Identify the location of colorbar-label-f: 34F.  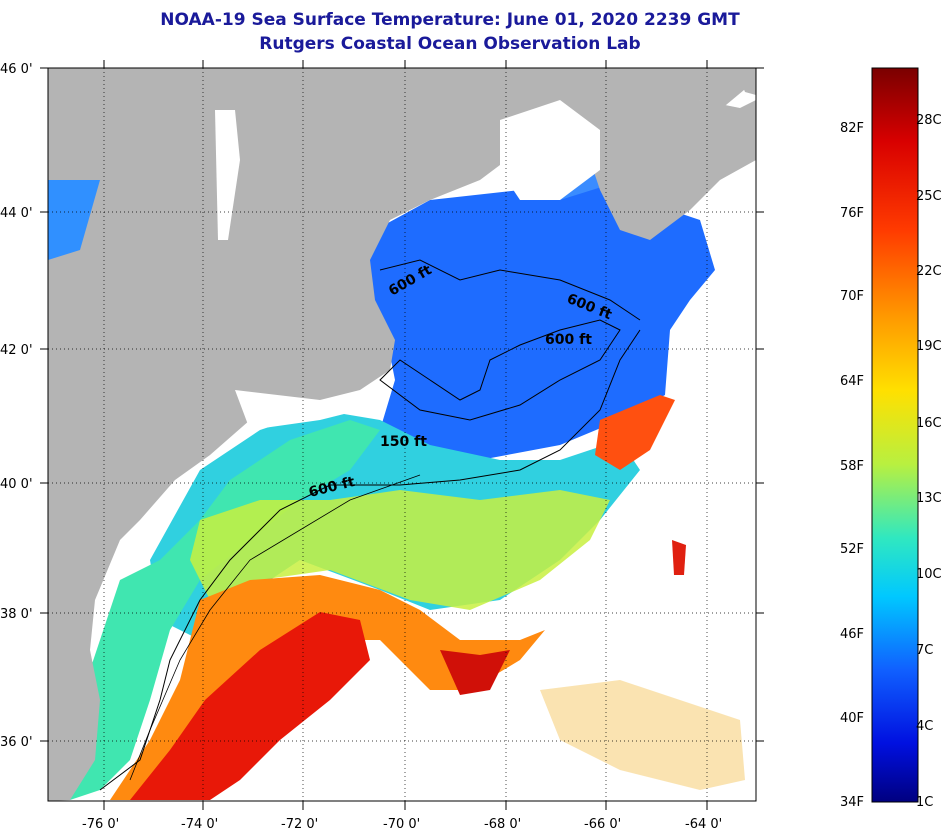
(852, 802).